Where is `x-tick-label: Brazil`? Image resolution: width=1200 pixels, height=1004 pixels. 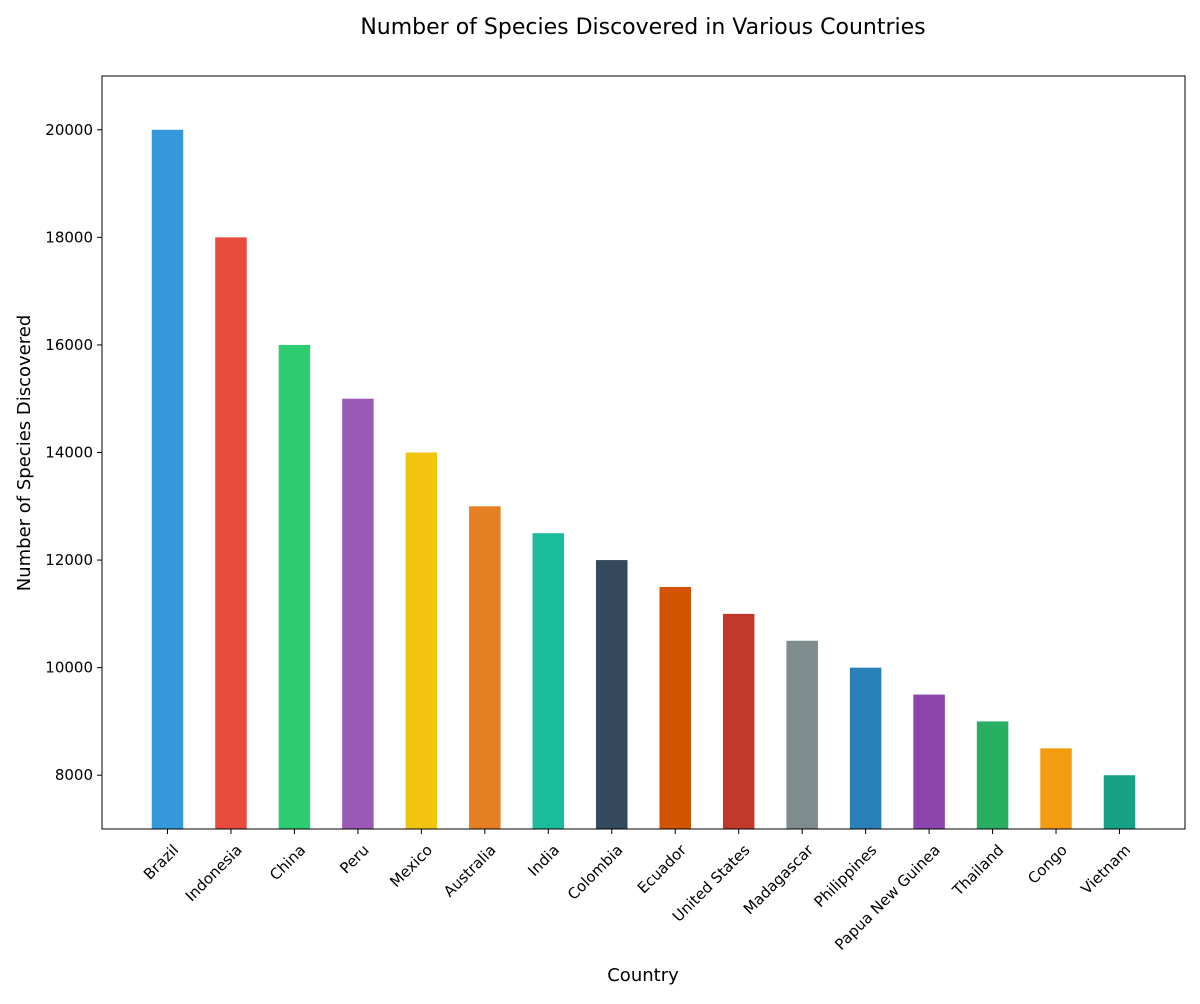
x-tick-label: Brazil is located at coordinates (161, 862).